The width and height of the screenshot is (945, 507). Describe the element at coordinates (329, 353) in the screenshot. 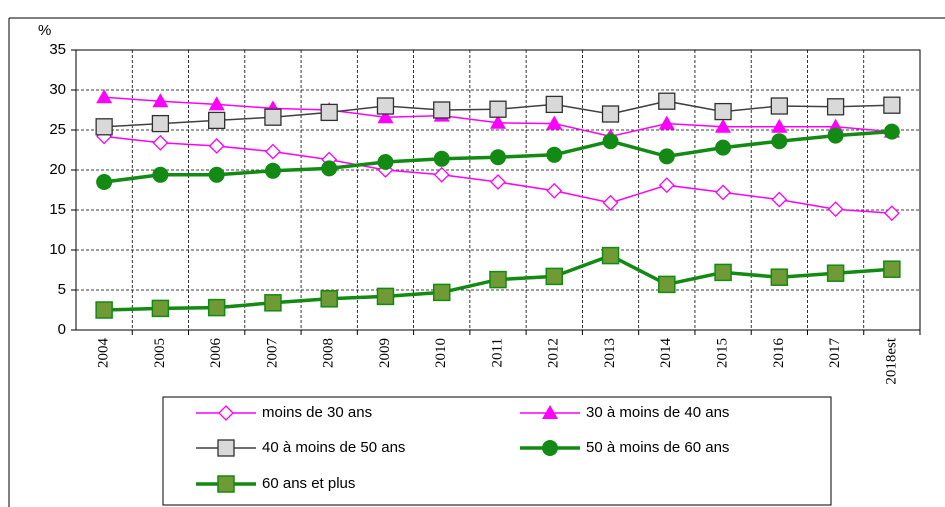

I see `x-tick-label: 2008` at that location.